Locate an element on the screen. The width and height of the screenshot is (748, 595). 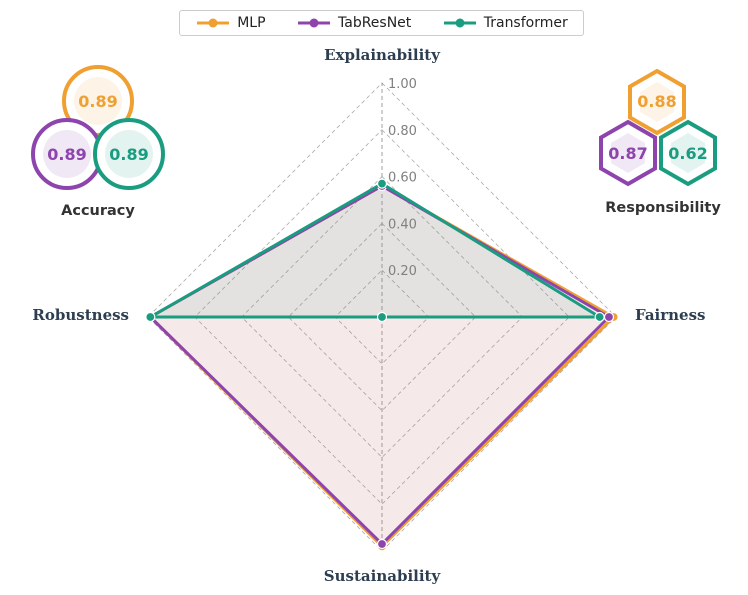
tick-label-0: 0.20 is located at coordinates (402, 271).